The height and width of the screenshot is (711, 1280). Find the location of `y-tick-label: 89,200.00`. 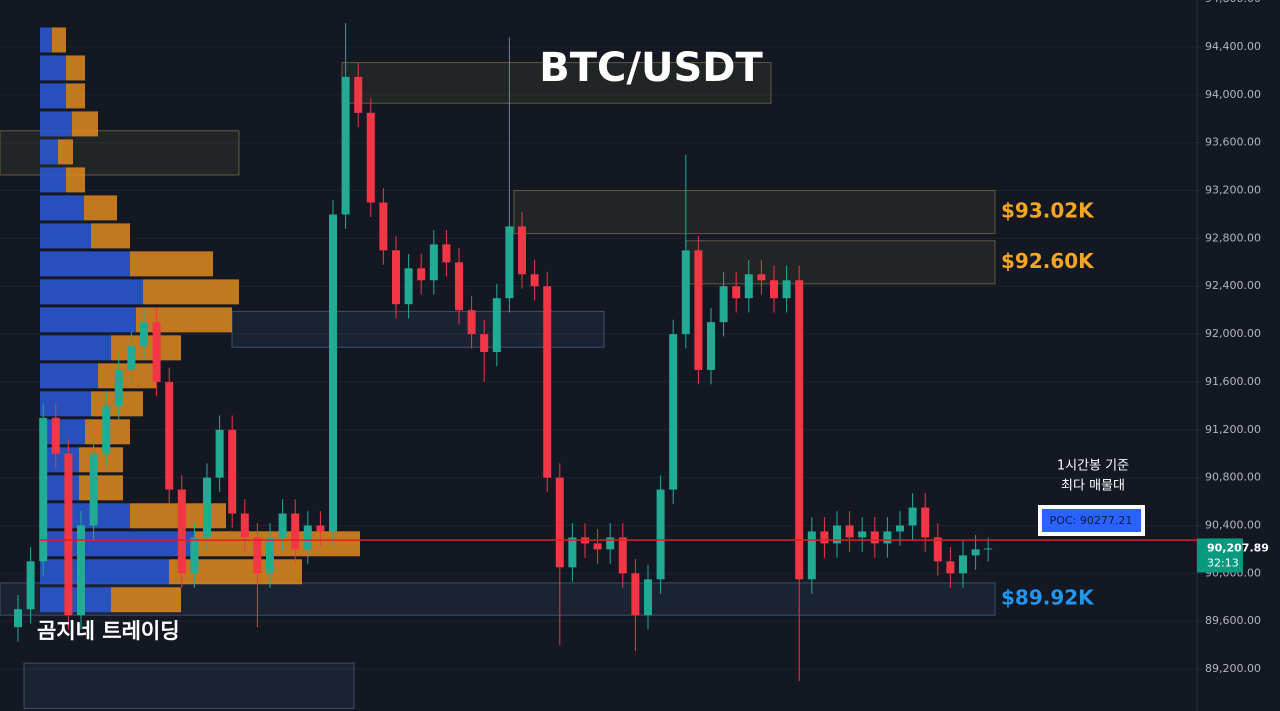

y-tick-label: 89,200.00 is located at coordinates (1233, 668).